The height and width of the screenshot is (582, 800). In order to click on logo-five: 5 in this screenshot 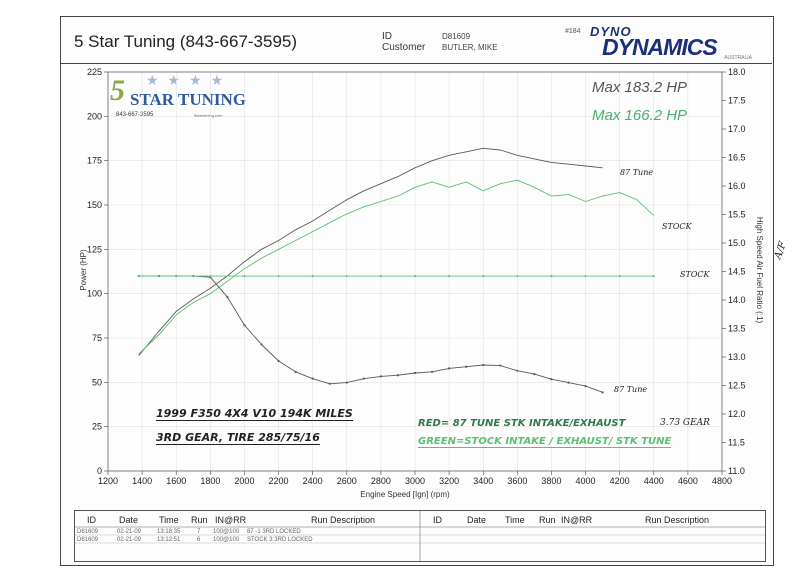, I will do `click(117, 90)`.